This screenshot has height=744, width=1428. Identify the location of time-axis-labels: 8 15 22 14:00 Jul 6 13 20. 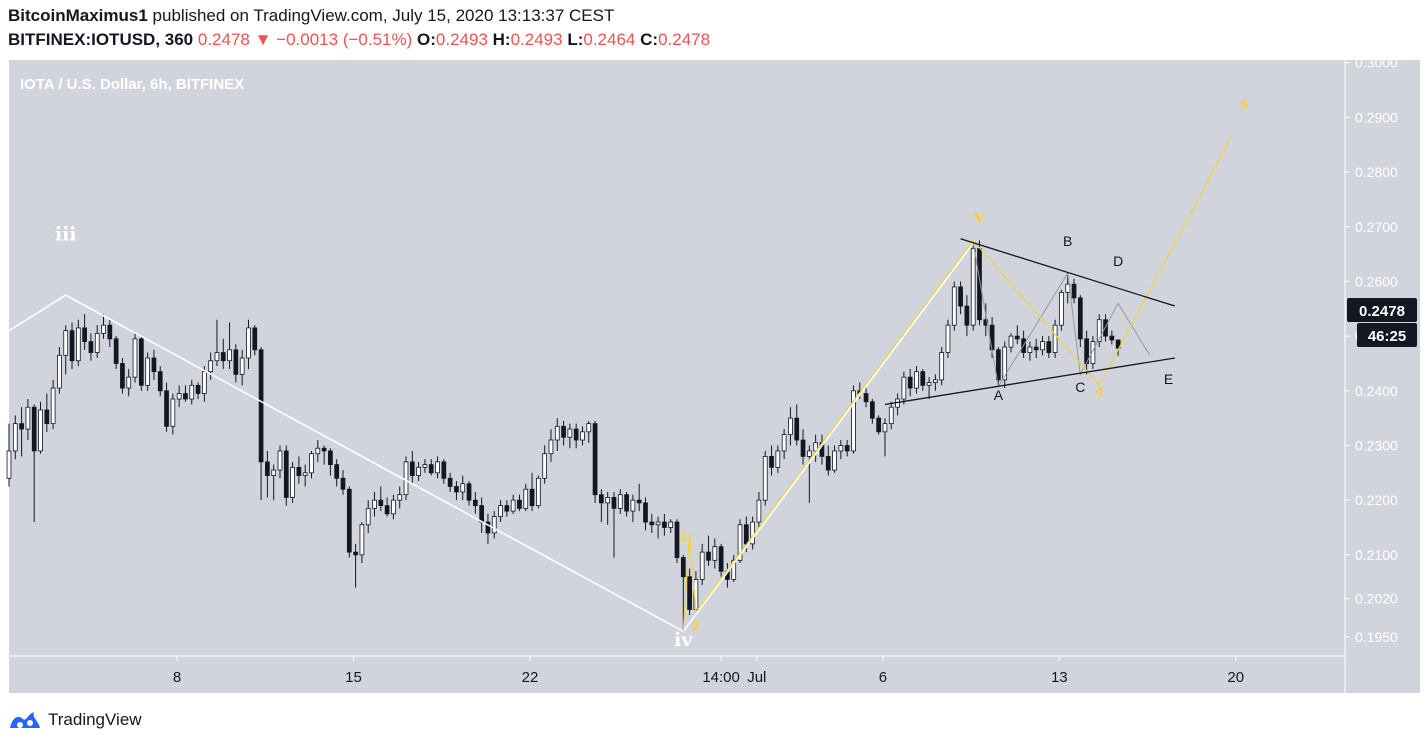
(708, 671).